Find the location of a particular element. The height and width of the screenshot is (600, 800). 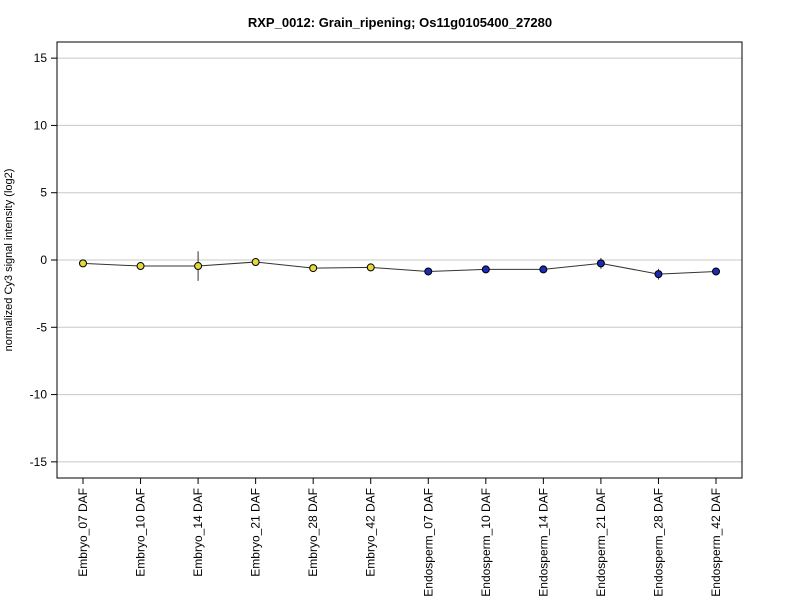

x-tick-label: Endosperm_14 DAF is located at coordinates (543, 542).